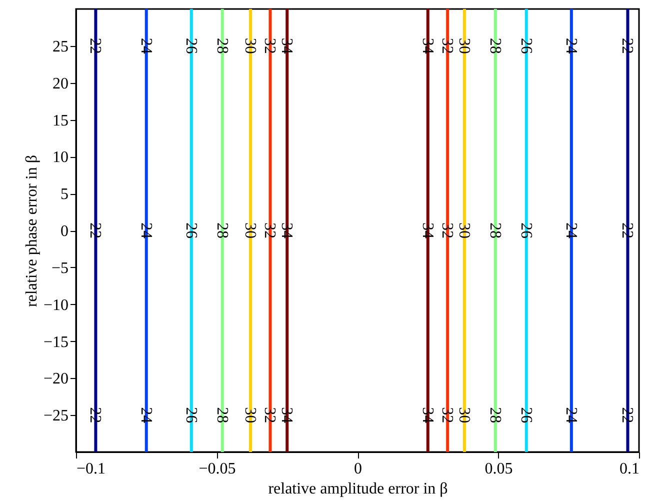 The image size is (649, 503). What do you see at coordinates (64, 231) in the screenshot?
I see `y-tick-label: 0` at bounding box center [64, 231].